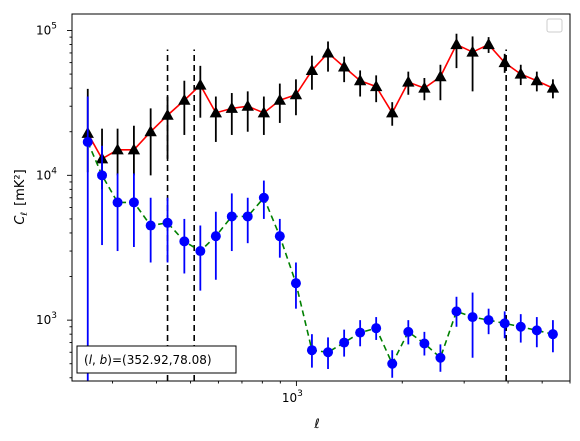  What do you see at coordinates (316, 424) in the screenshot?
I see `x-axis-title: ℓ` at bounding box center [316, 424].